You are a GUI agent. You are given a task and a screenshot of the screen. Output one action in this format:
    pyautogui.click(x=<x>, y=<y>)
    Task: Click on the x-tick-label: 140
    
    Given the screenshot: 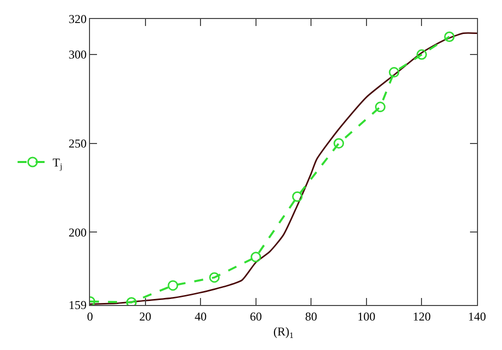 What is the action you would take?
    pyautogui.click(x=477, y=316)
    